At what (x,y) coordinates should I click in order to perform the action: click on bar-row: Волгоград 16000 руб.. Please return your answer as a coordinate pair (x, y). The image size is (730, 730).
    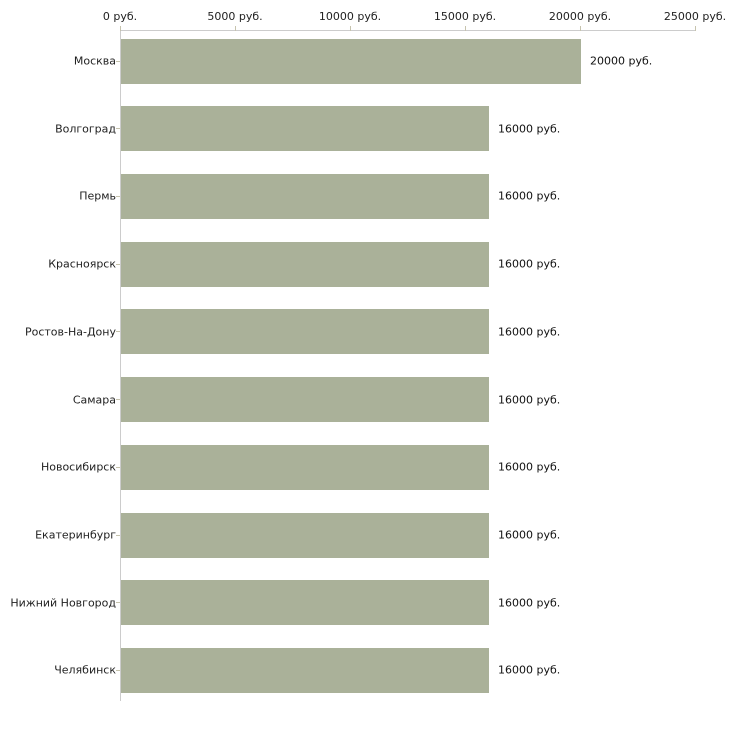
    Looking at the image, I should click on (365, 129).